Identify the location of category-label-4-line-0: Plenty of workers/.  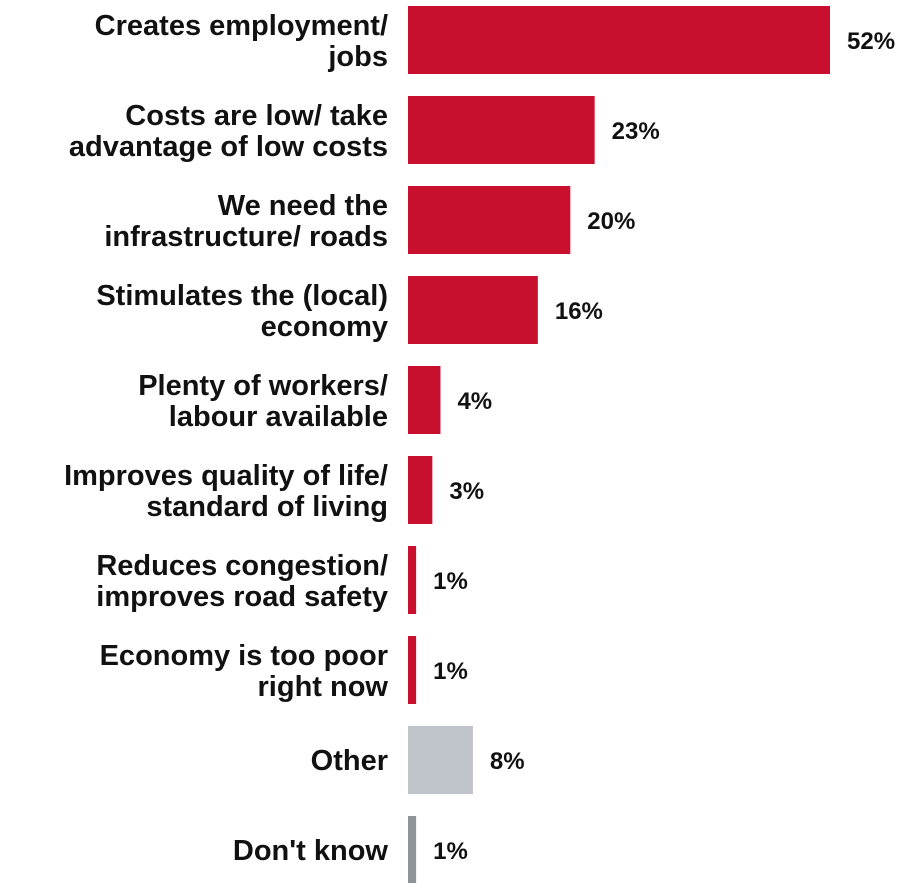
(263, 386).